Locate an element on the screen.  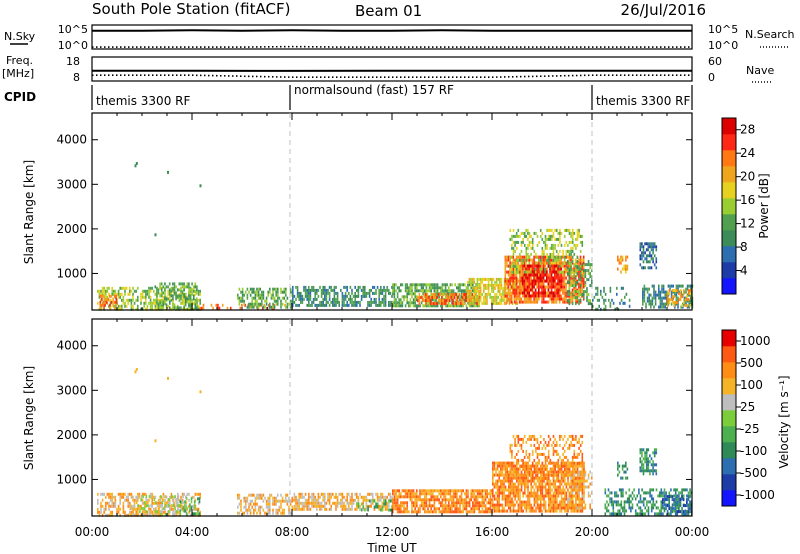
power-cell-1969 is located at coordinates (563, 266).